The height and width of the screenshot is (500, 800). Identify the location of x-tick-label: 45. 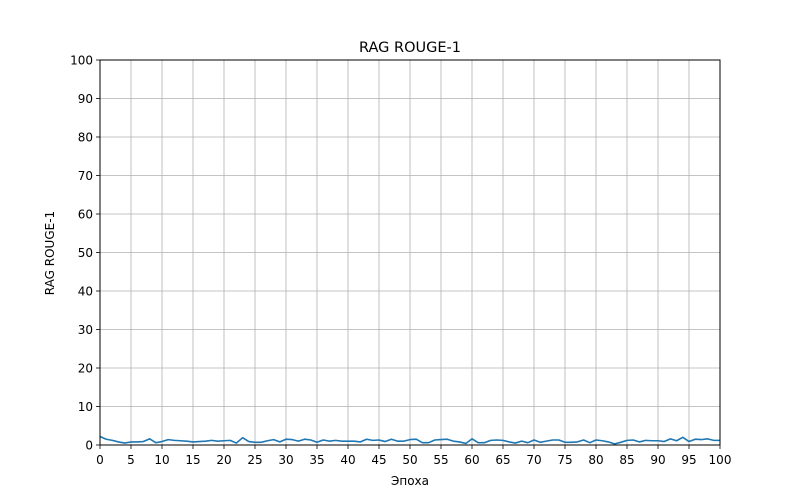
(378, 460).